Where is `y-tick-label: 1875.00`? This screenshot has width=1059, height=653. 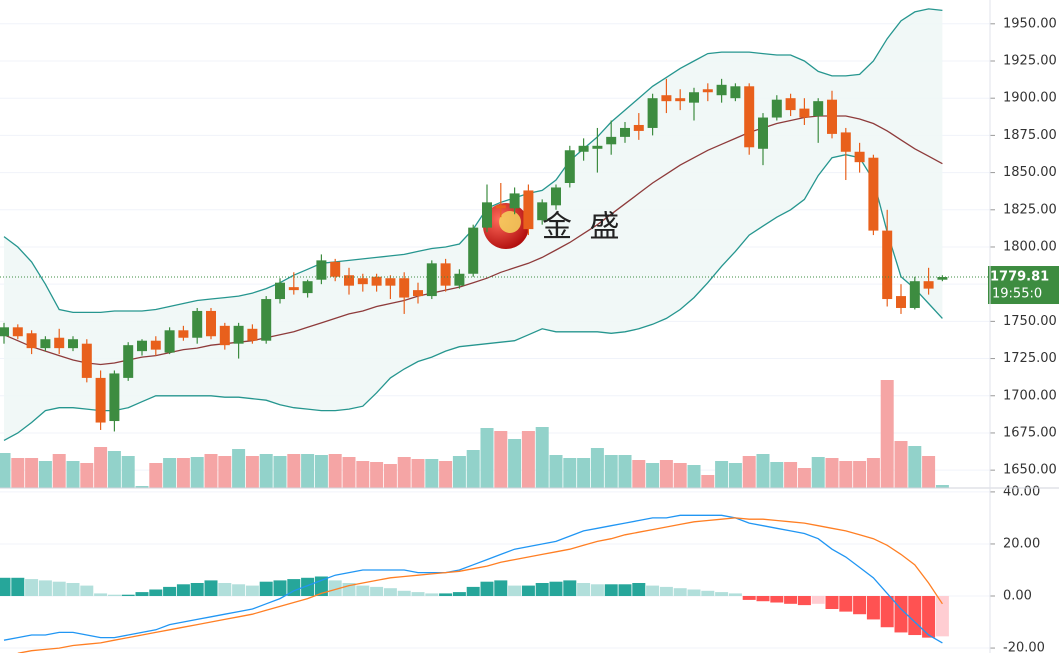
y-tick-label: 1875.00 is located at coordinates (1030, 135).